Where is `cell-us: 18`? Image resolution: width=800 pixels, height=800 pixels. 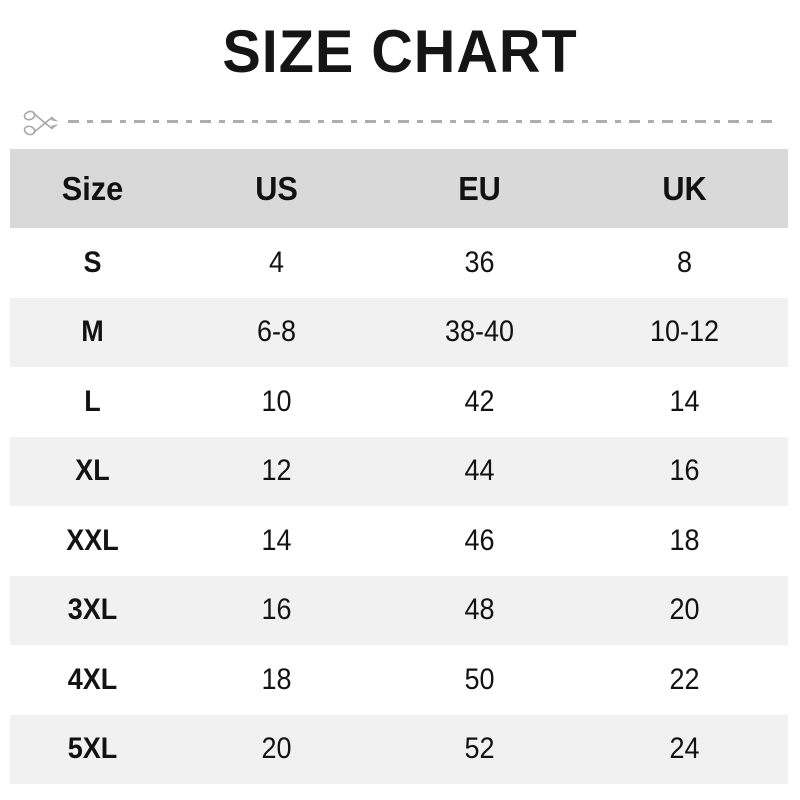
cell-us: 18 is located at coordinates (276, 679).